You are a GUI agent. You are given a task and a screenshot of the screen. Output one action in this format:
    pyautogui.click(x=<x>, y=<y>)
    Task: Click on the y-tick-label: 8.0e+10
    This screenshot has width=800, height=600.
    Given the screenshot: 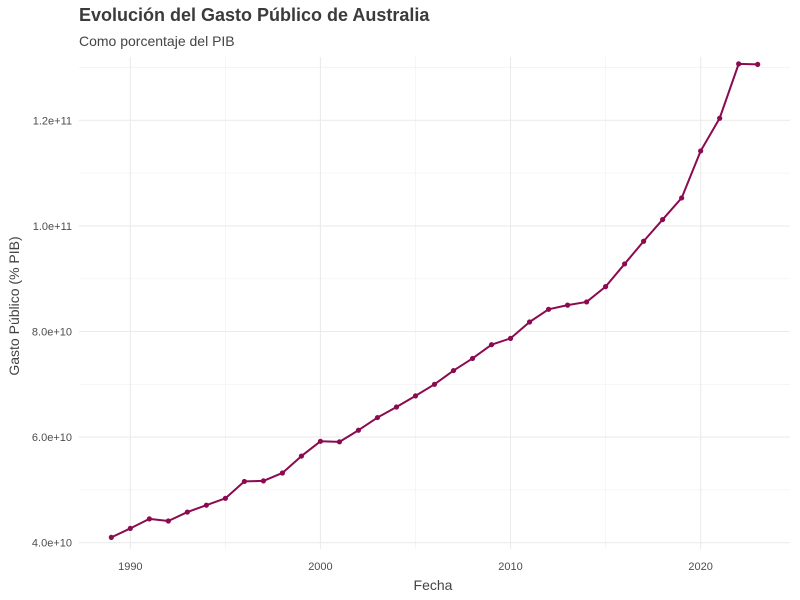 What is the action you would take?
    pyautogui.click(x=52, y=333)
    